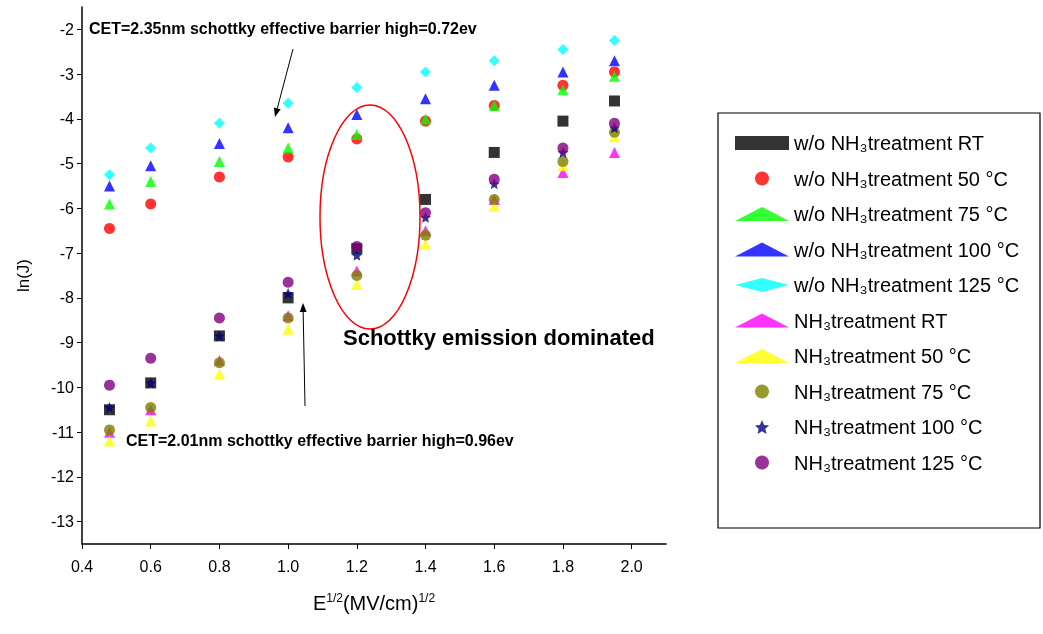 Image resolution: width=1043 pixels, height=634 pixels. Describe the element at coordinates (67, 208) in the screenshot. I see `y-tick-label: -6` at that location.